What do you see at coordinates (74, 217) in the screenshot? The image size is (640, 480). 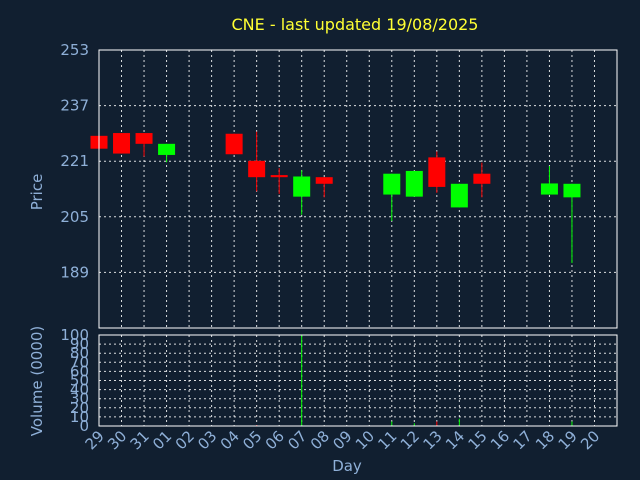 I see `price-tick-label: 205` at bounding box center [74, 217].